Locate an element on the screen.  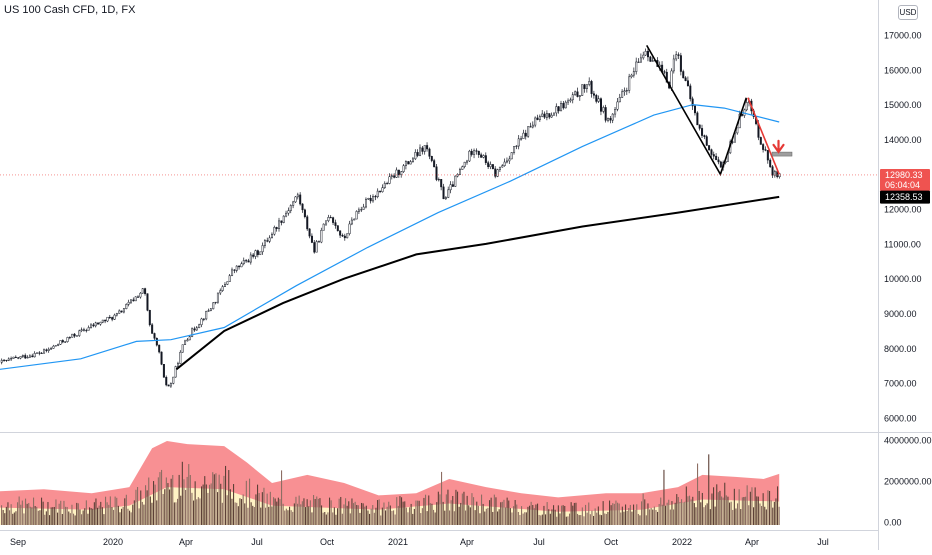
currency-badge: USD is located at coordinates (908, 12).